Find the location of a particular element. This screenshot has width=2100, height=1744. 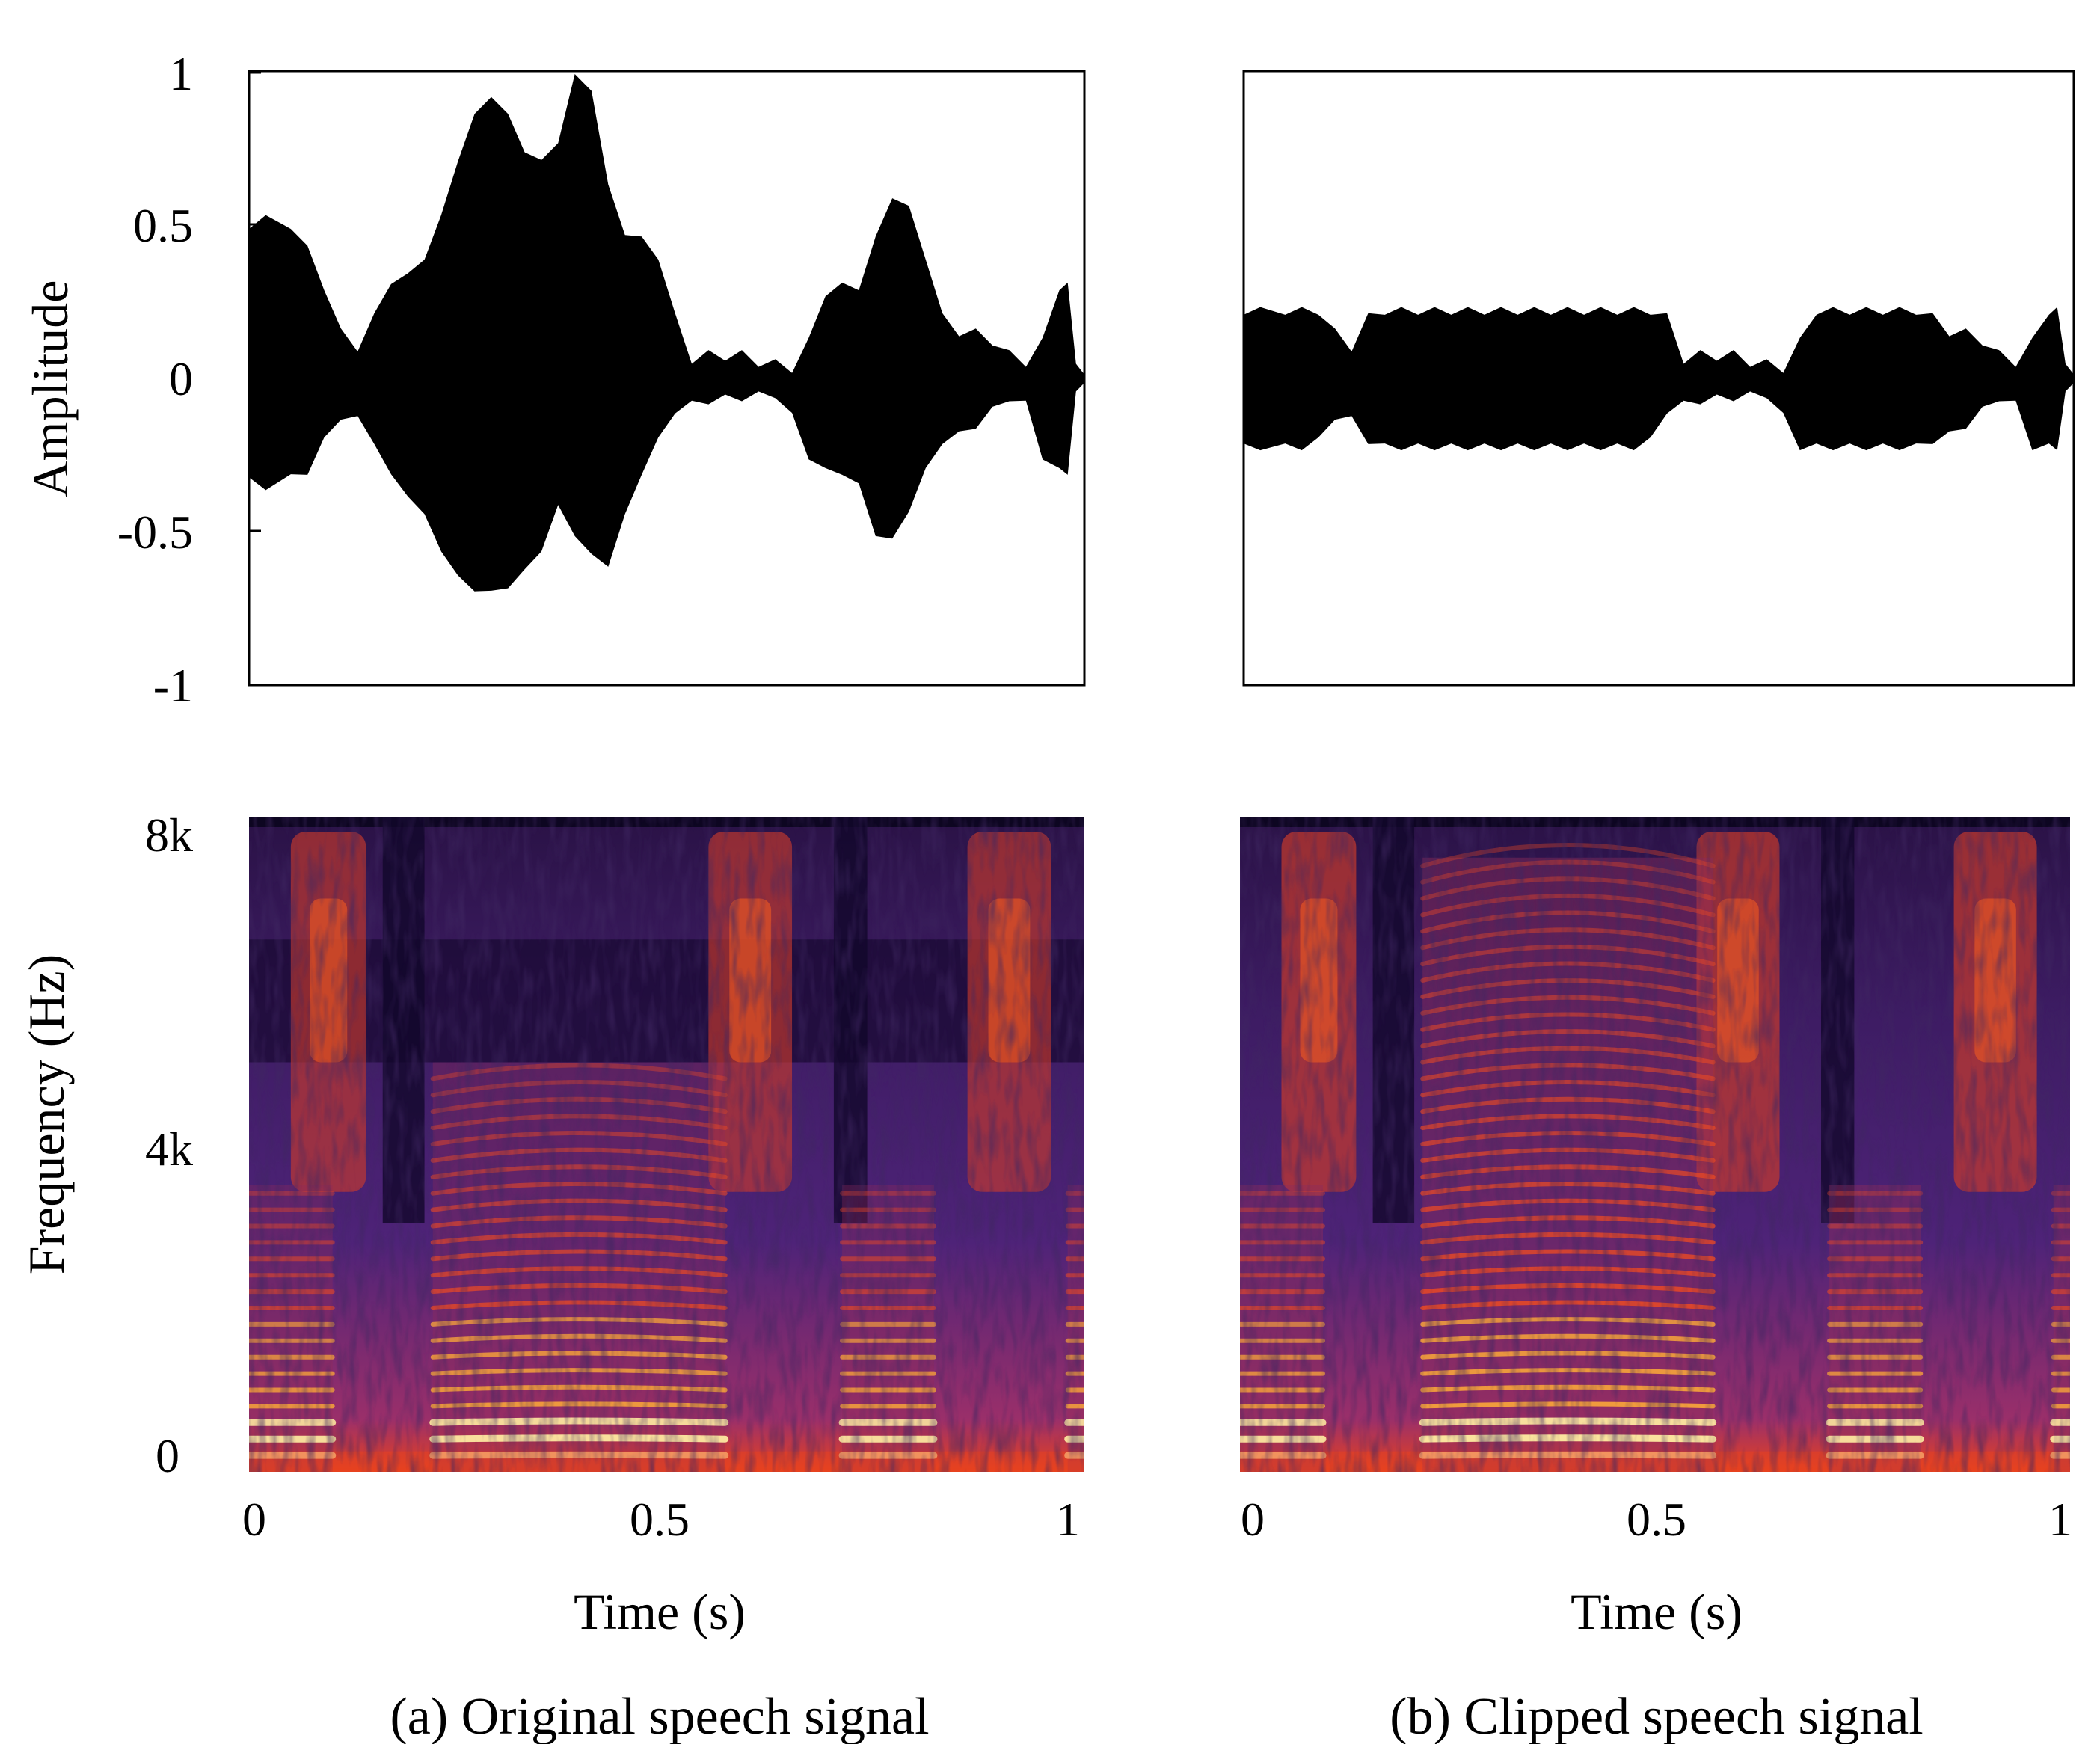

spectrogram-b-texture is located at coordinates (1655, 1144).